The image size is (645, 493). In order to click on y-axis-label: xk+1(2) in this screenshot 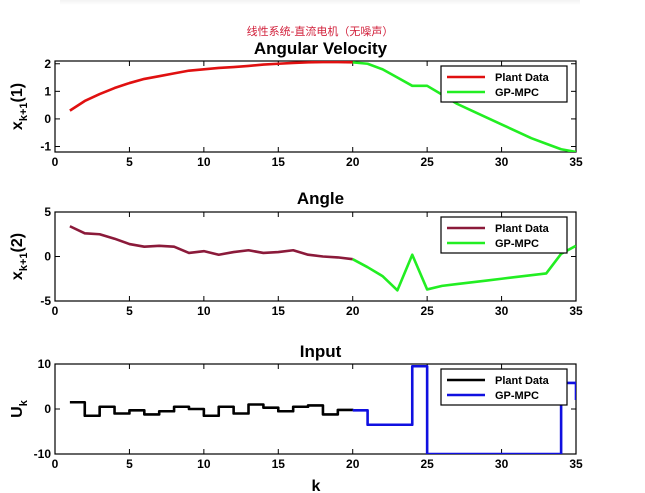, I will do `click(19, 256)`.